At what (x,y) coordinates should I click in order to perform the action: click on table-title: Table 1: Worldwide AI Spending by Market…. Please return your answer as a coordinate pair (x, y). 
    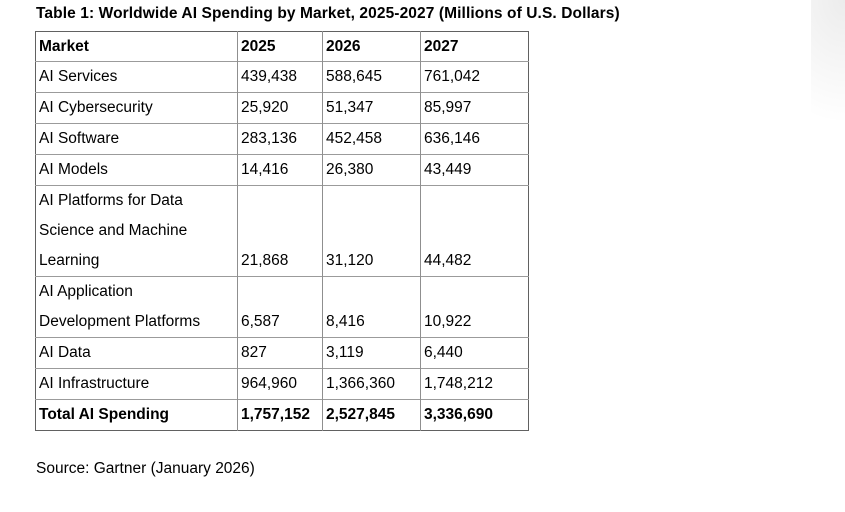
    Looking at the image, I should click on (328, 13).